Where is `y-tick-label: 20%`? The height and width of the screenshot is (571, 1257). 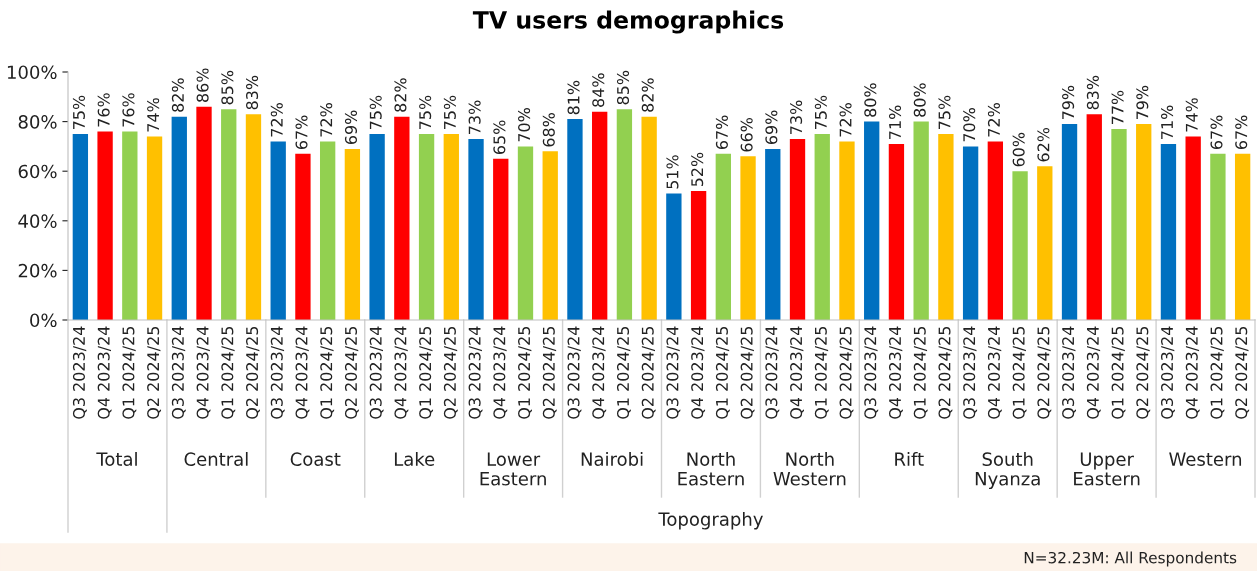
y-tick-label: 20% is located at coordinates (37, 270).